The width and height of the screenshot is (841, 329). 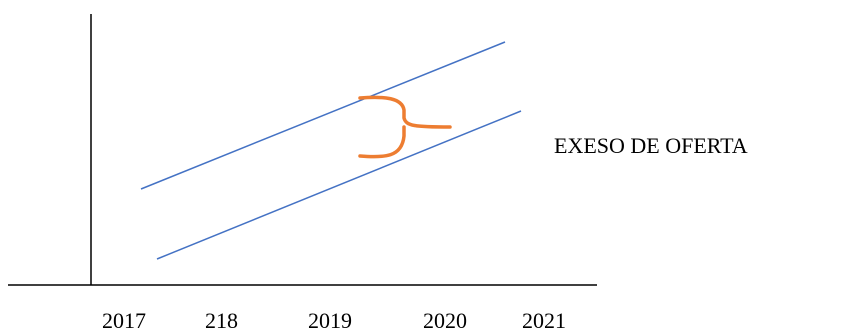 I want to click on x-tick-label-2021: 2021, so click(x=544, y=318).